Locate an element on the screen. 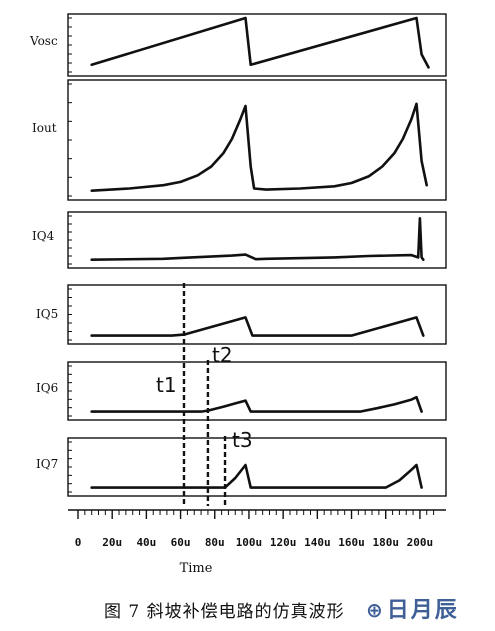 This screenshot has height=631, width=495. x-tick-label: 120u is located at coordinates (283, 542).